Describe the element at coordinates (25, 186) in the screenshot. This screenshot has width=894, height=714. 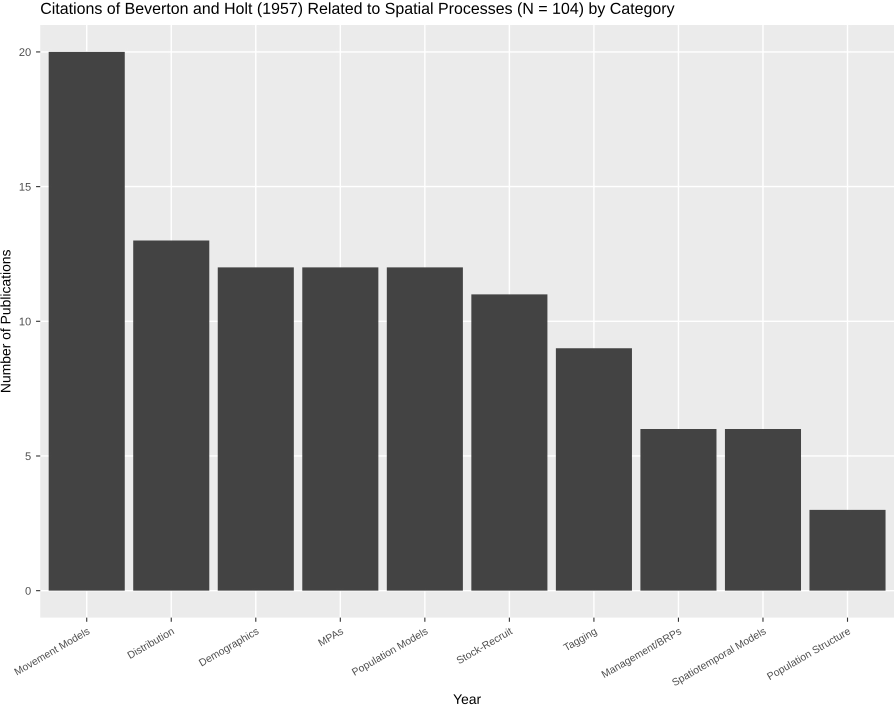
I see `y-tick-label: 15` at that location.